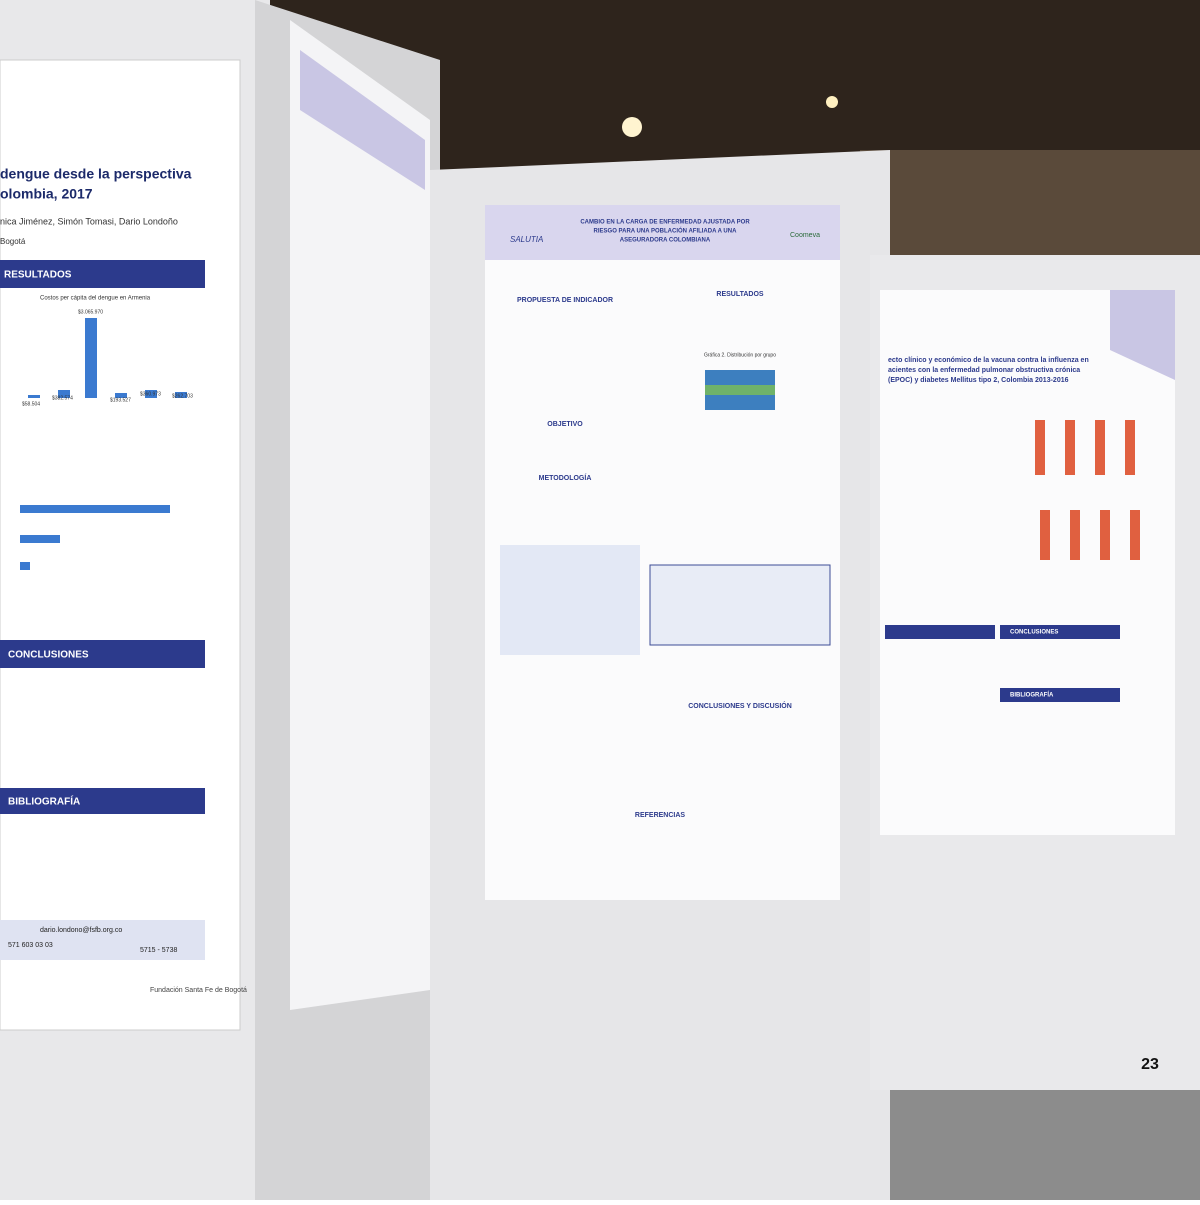 The width and height of the screenshot is (1200, 1205). What do you see at coordinates (805, 235) in the screenshot?
I see `logo: Coomeva` at bounding box center [805, 235].